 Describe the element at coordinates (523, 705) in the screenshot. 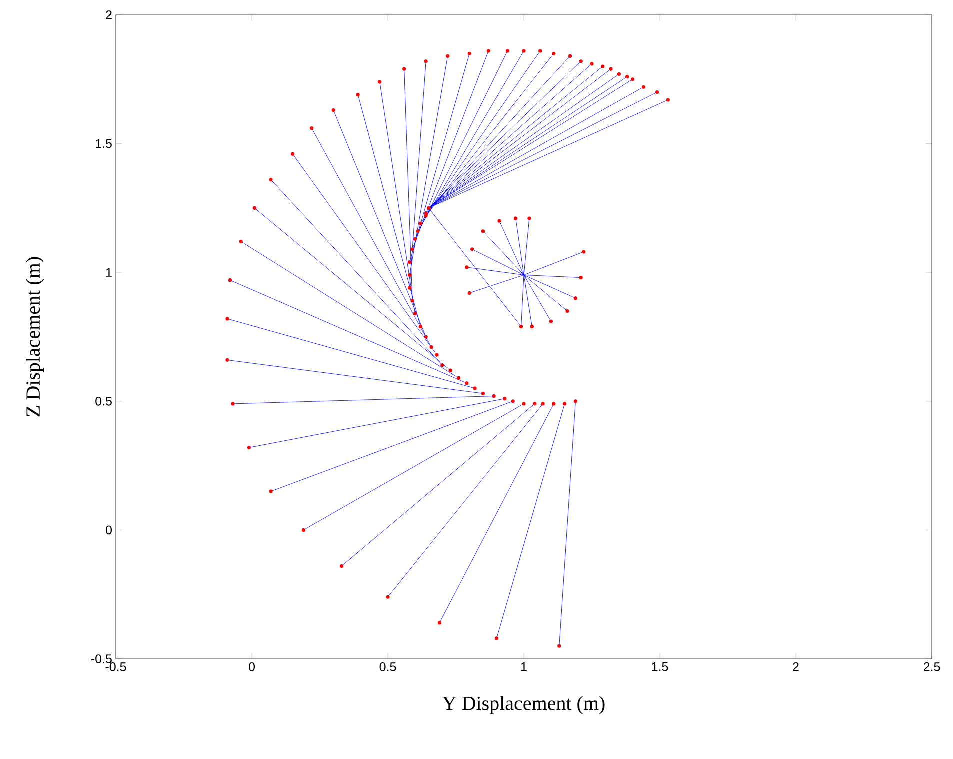

I see `x-axis-title: Y Displacement (m)` at that location.